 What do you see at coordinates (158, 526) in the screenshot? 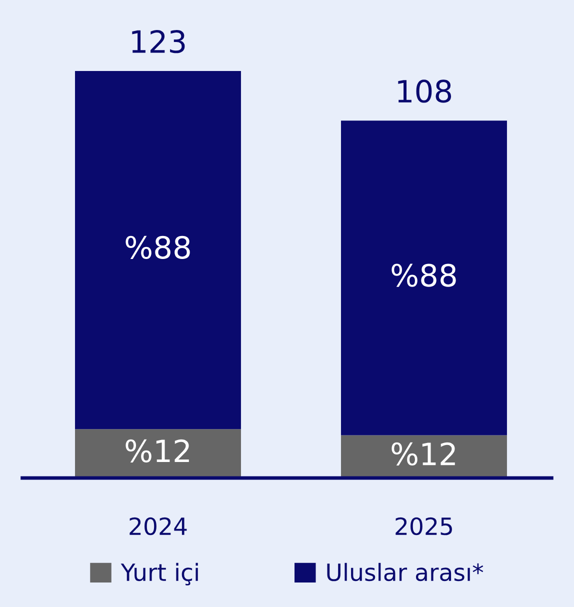
I see `x-tick-label: 2024` at bounding box center [158, 526].